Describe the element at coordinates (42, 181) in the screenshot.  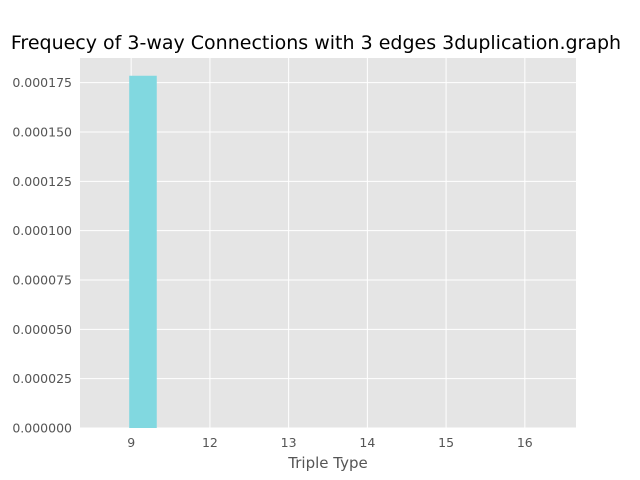
I see `y-tick-label: 0.000125` at that location.